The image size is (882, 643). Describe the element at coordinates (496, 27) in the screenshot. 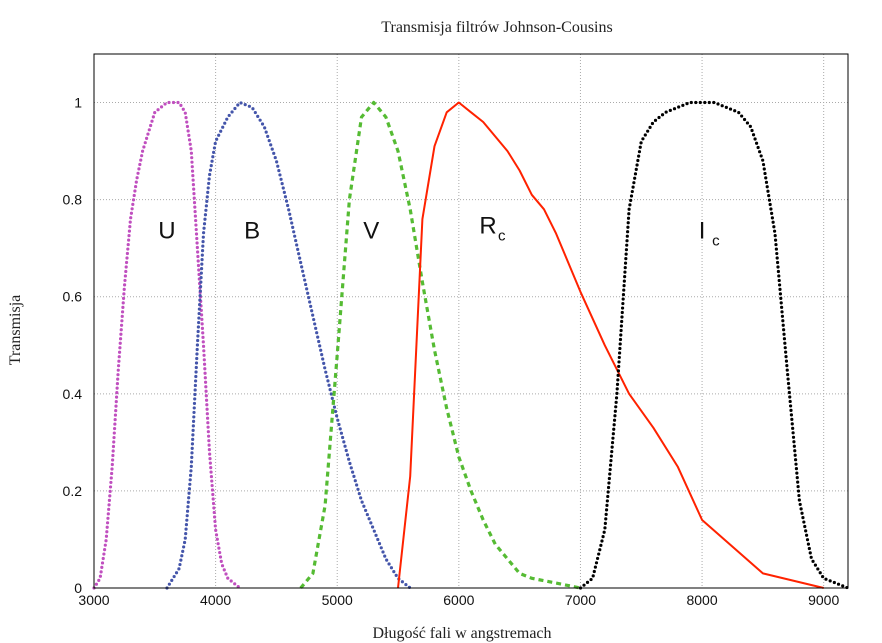

I see `chart-title: Transmisja filtrów Johnson-Cousins` at that location.